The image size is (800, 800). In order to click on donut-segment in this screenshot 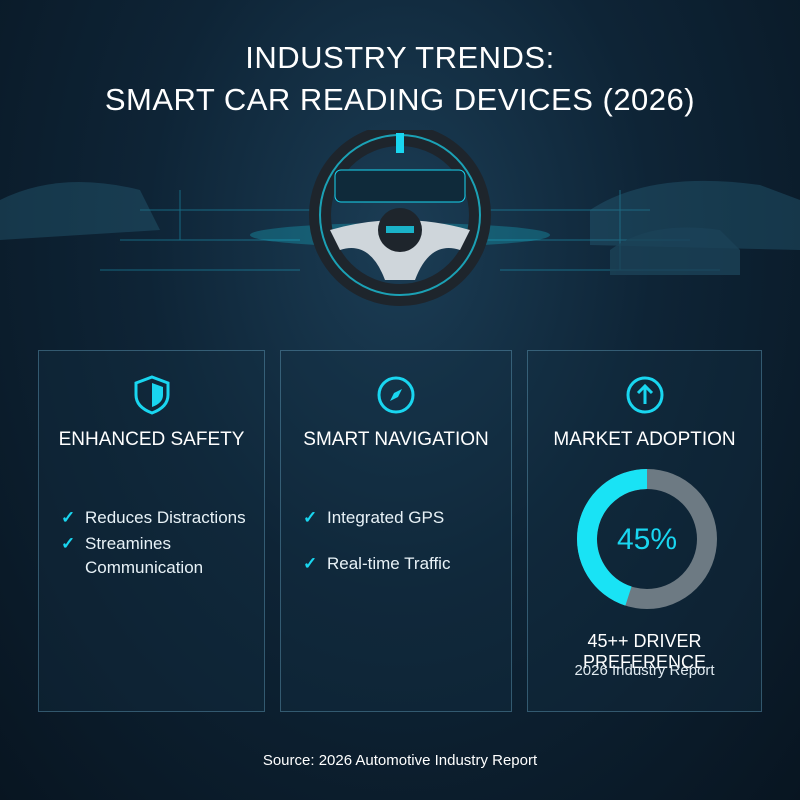, I will do `click(612, 537)`.